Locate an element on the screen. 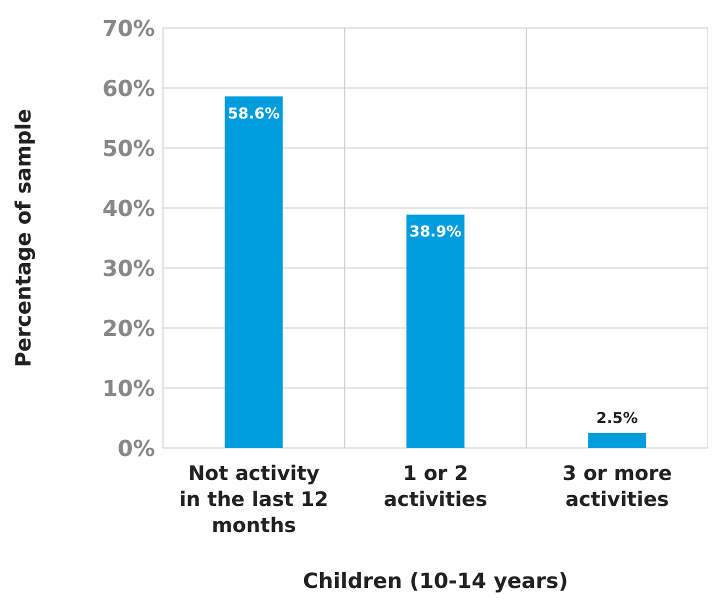 The width and height of the screenshot is (716, 613). x-axis-title: Children (10-14 years) is located at coordinates (435, 581).